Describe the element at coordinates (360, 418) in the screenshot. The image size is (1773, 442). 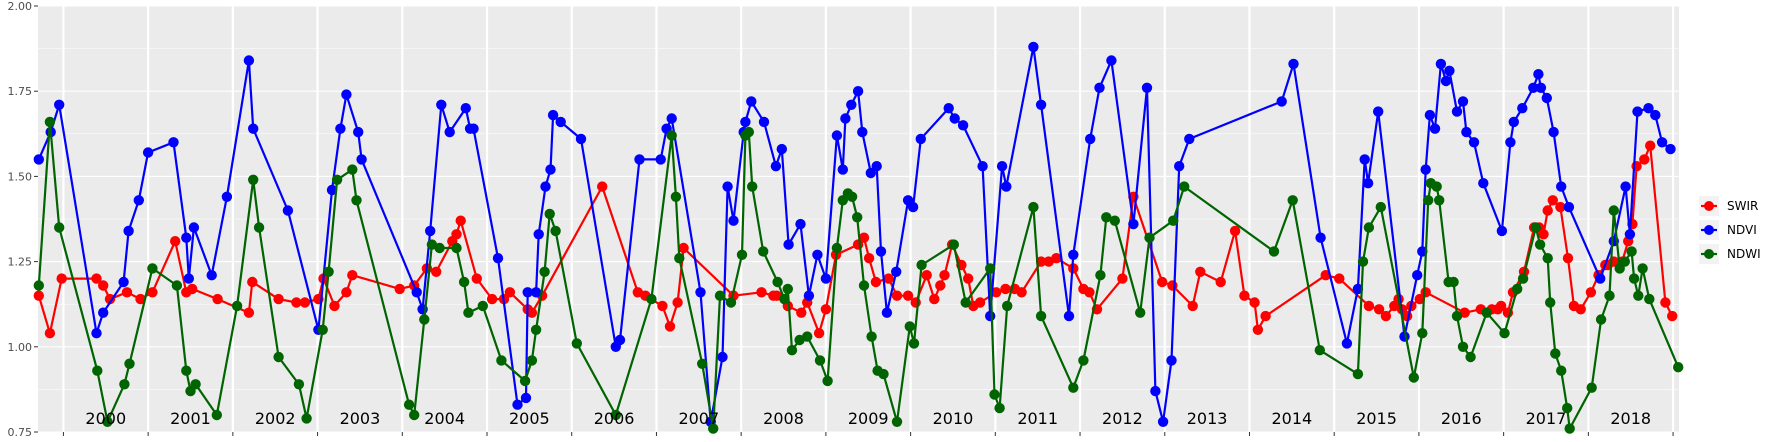
I see `year-label: 2003` at that location.